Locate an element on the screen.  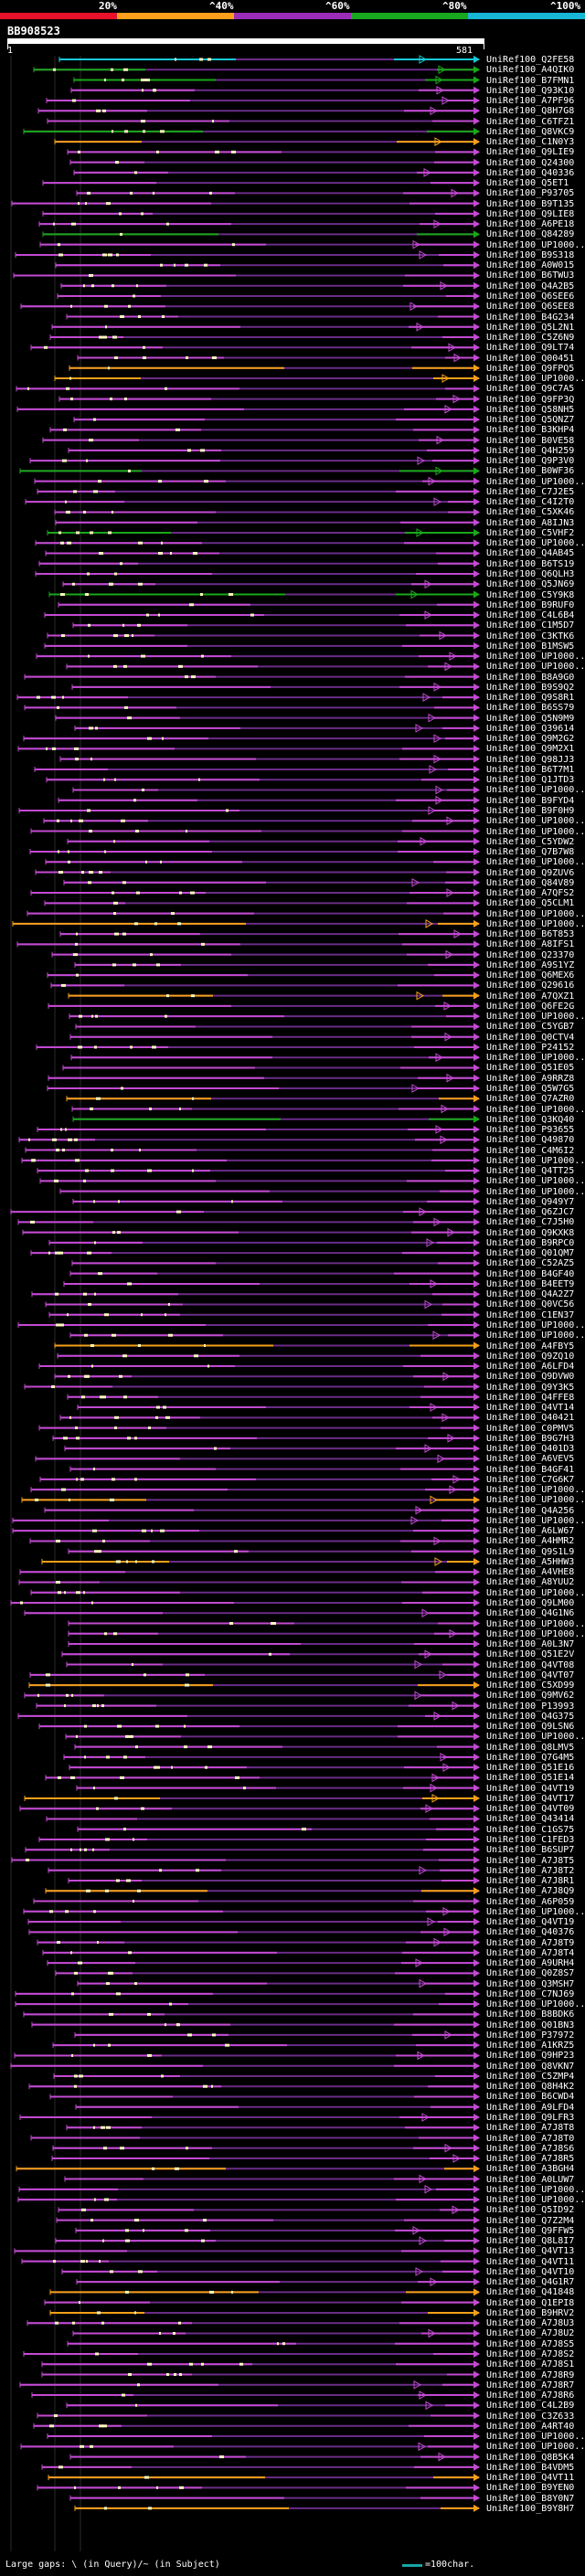
hit-label: UniRef100_Q51E2V is located at coordinates (531, 1654).